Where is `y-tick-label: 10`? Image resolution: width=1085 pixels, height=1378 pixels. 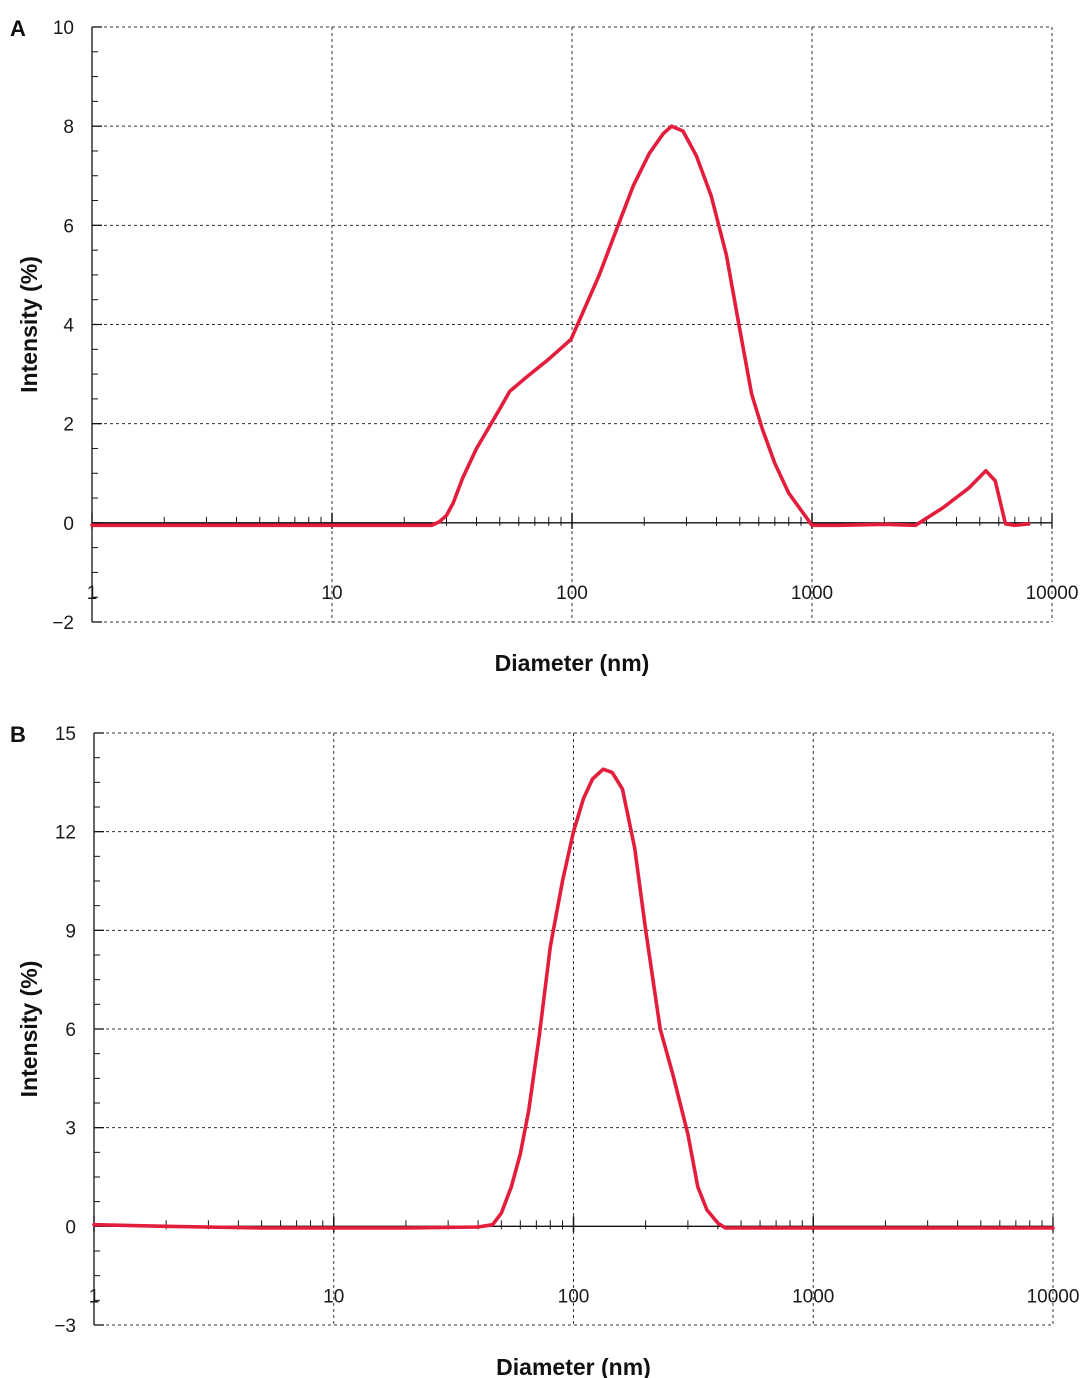
y-tick-label: 10 is located at coordinates (63, 28).